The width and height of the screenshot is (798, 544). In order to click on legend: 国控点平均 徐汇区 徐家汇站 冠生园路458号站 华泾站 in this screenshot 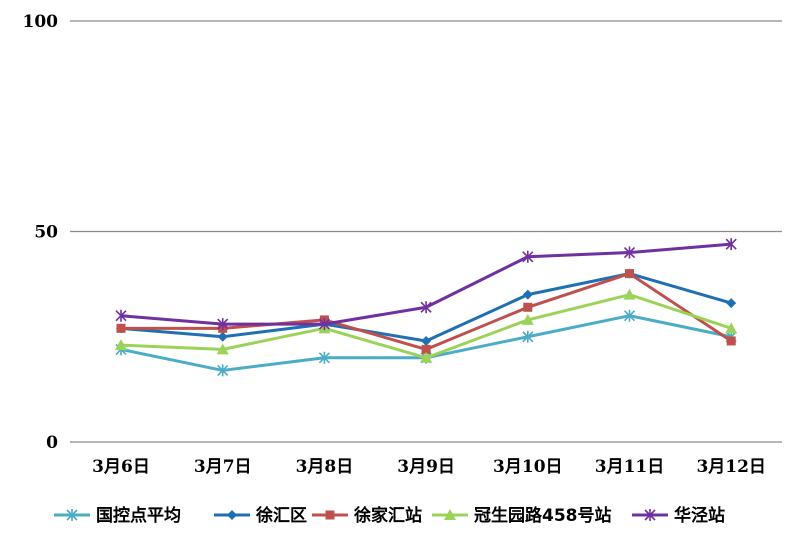, I will do `click(389, 515)`.